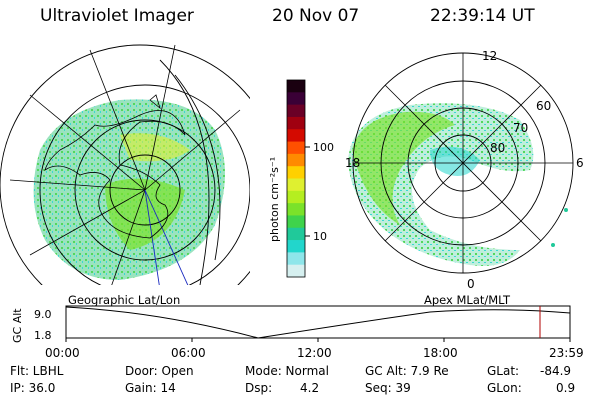 The image size is (600, 400). Describe the element at coordinates (482, 16) in the screenshot. I see `time-label: 22:39:14 UT` at that location.